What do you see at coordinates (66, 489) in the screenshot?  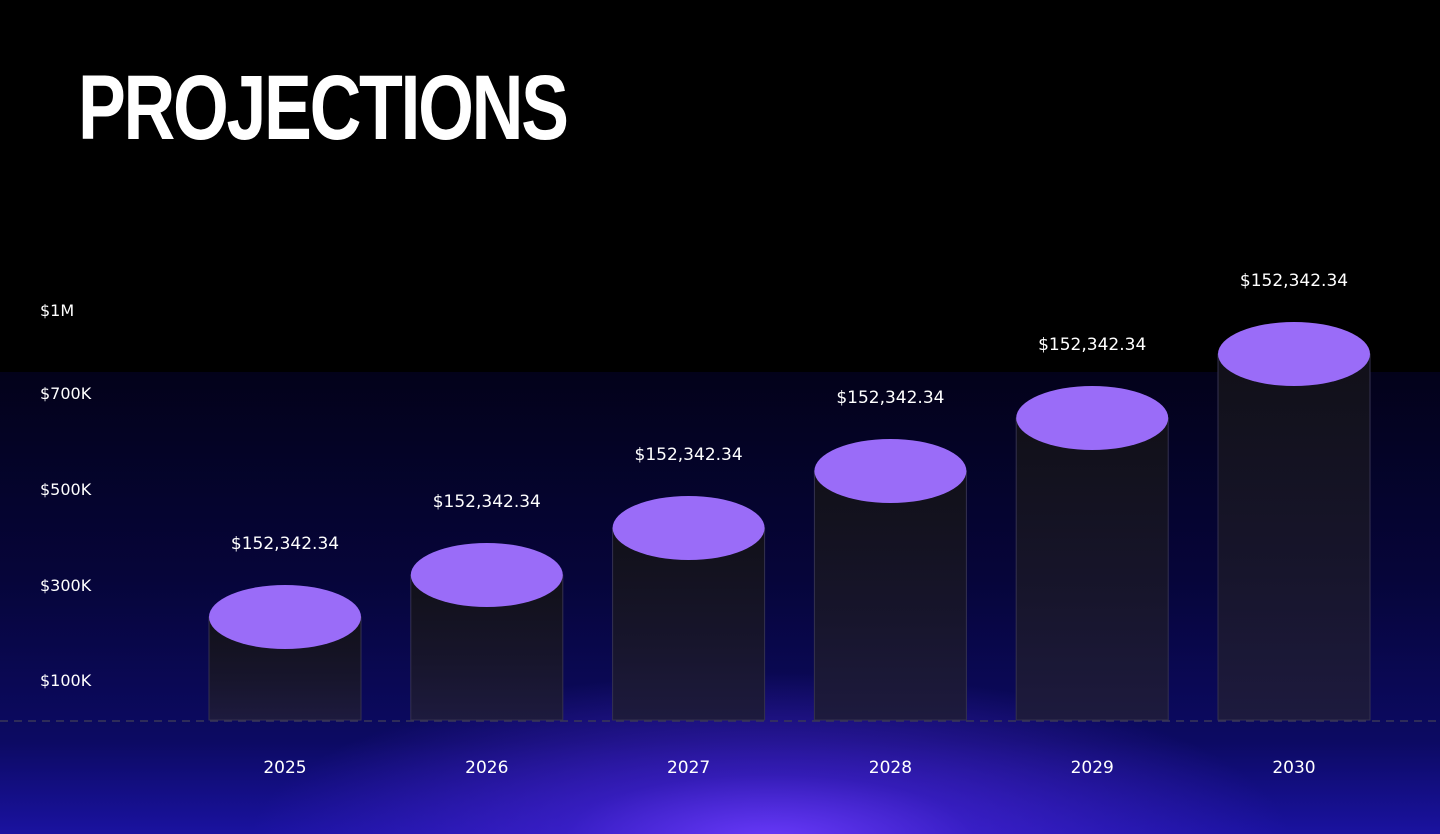 I see `y-tick-label: $500K` at bounding box center [66, 489].